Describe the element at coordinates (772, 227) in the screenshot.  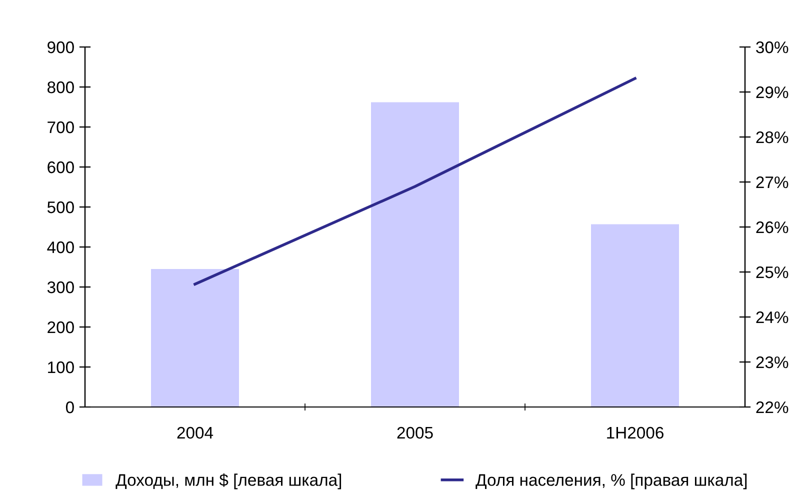
I see `y2-tick-label: 26%` at that location.